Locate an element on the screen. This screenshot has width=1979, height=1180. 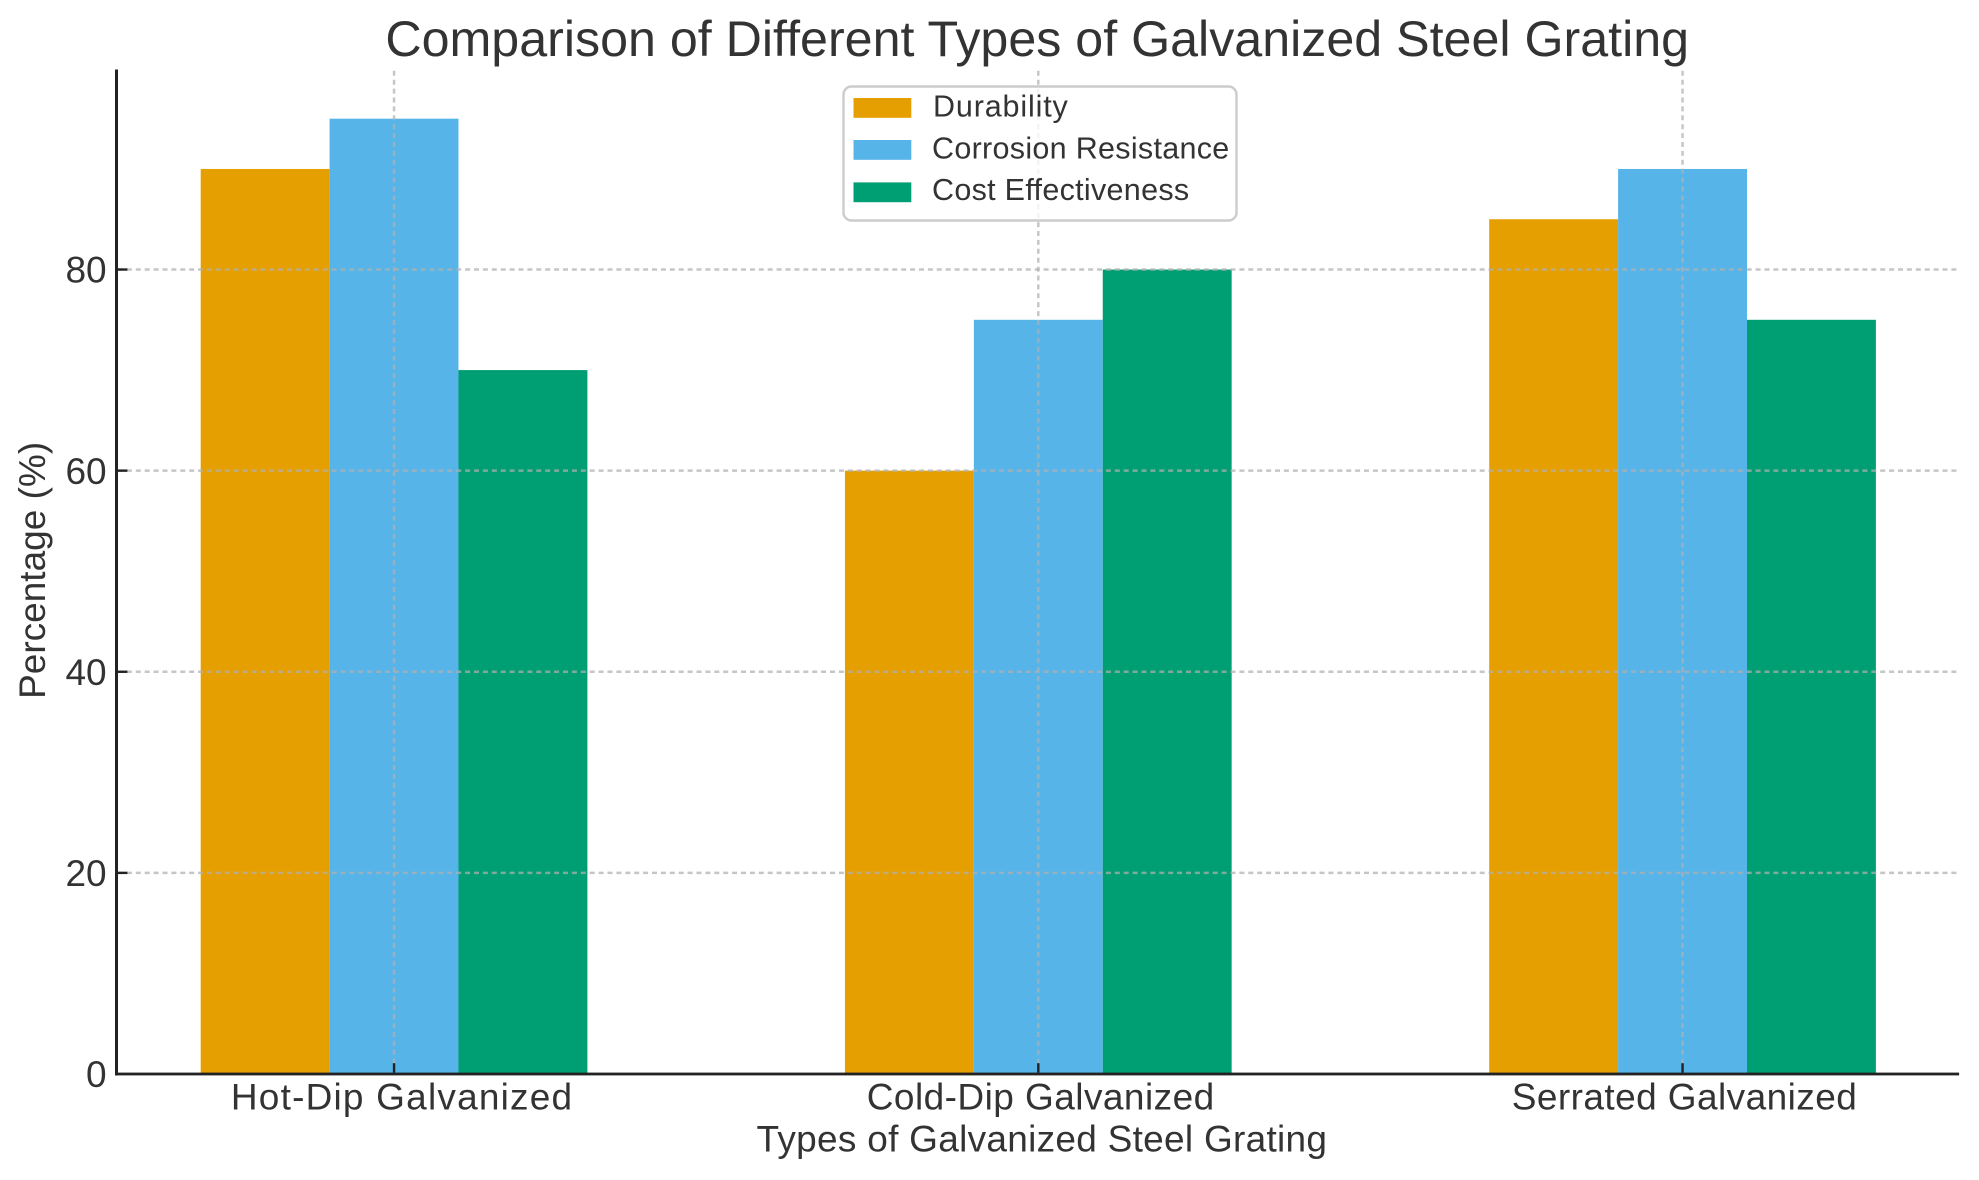
svg-text: Cold-Dip Galvanized is located at coordinates (1041, 1096).